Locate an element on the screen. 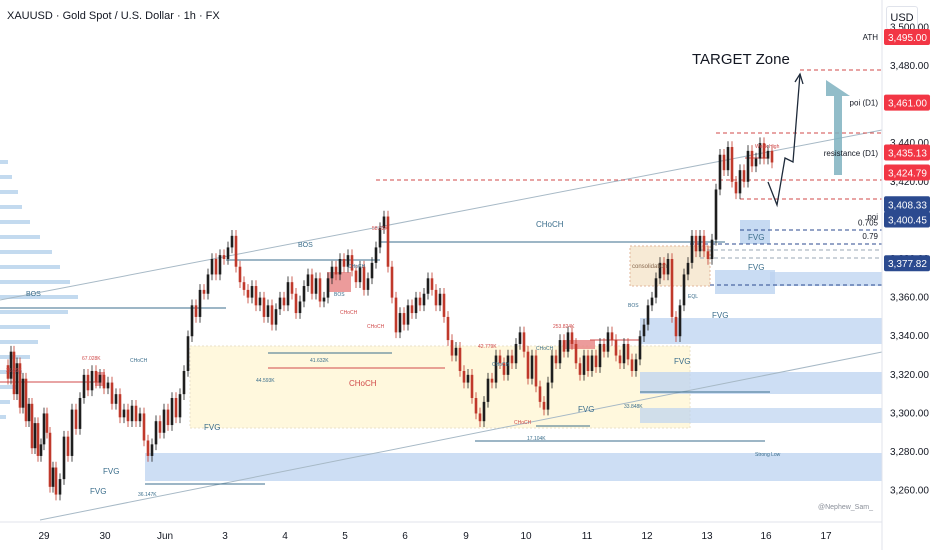  y-tick-label: 3,440.00 is located at coordinates (909, 143).